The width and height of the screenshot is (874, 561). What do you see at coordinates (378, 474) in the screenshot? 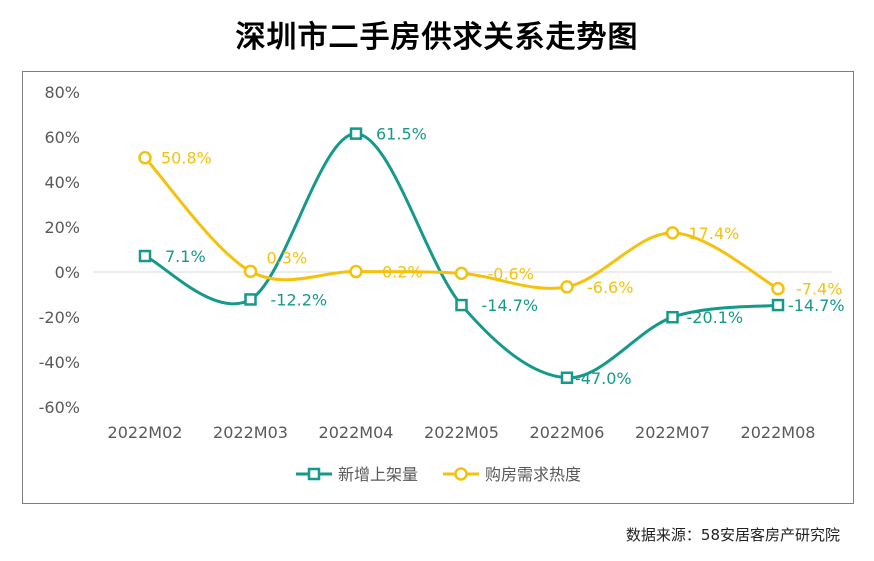
I see `legend-label: 新增上架量` at bounding box center [378, 474].